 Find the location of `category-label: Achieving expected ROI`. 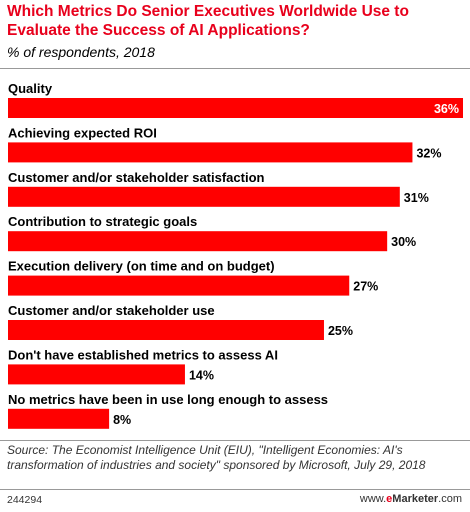

category-label: Achieving expected ROI is located at coordinates (82, 132).